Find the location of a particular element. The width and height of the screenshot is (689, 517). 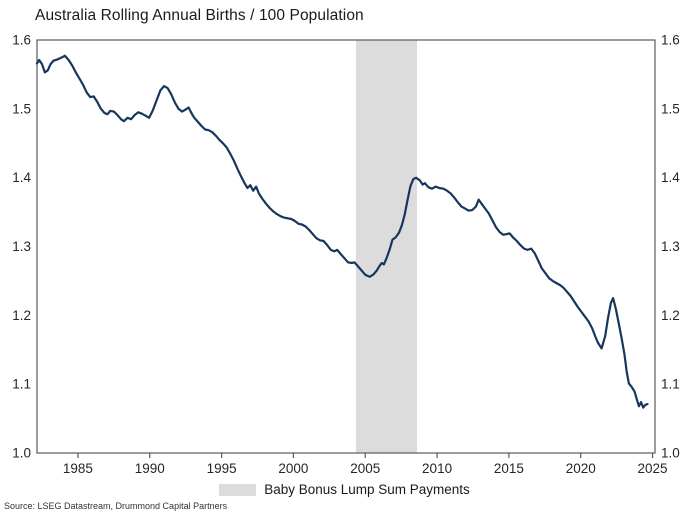

y-tick-label-left: 1.6 is located at coordinates (21, 40).